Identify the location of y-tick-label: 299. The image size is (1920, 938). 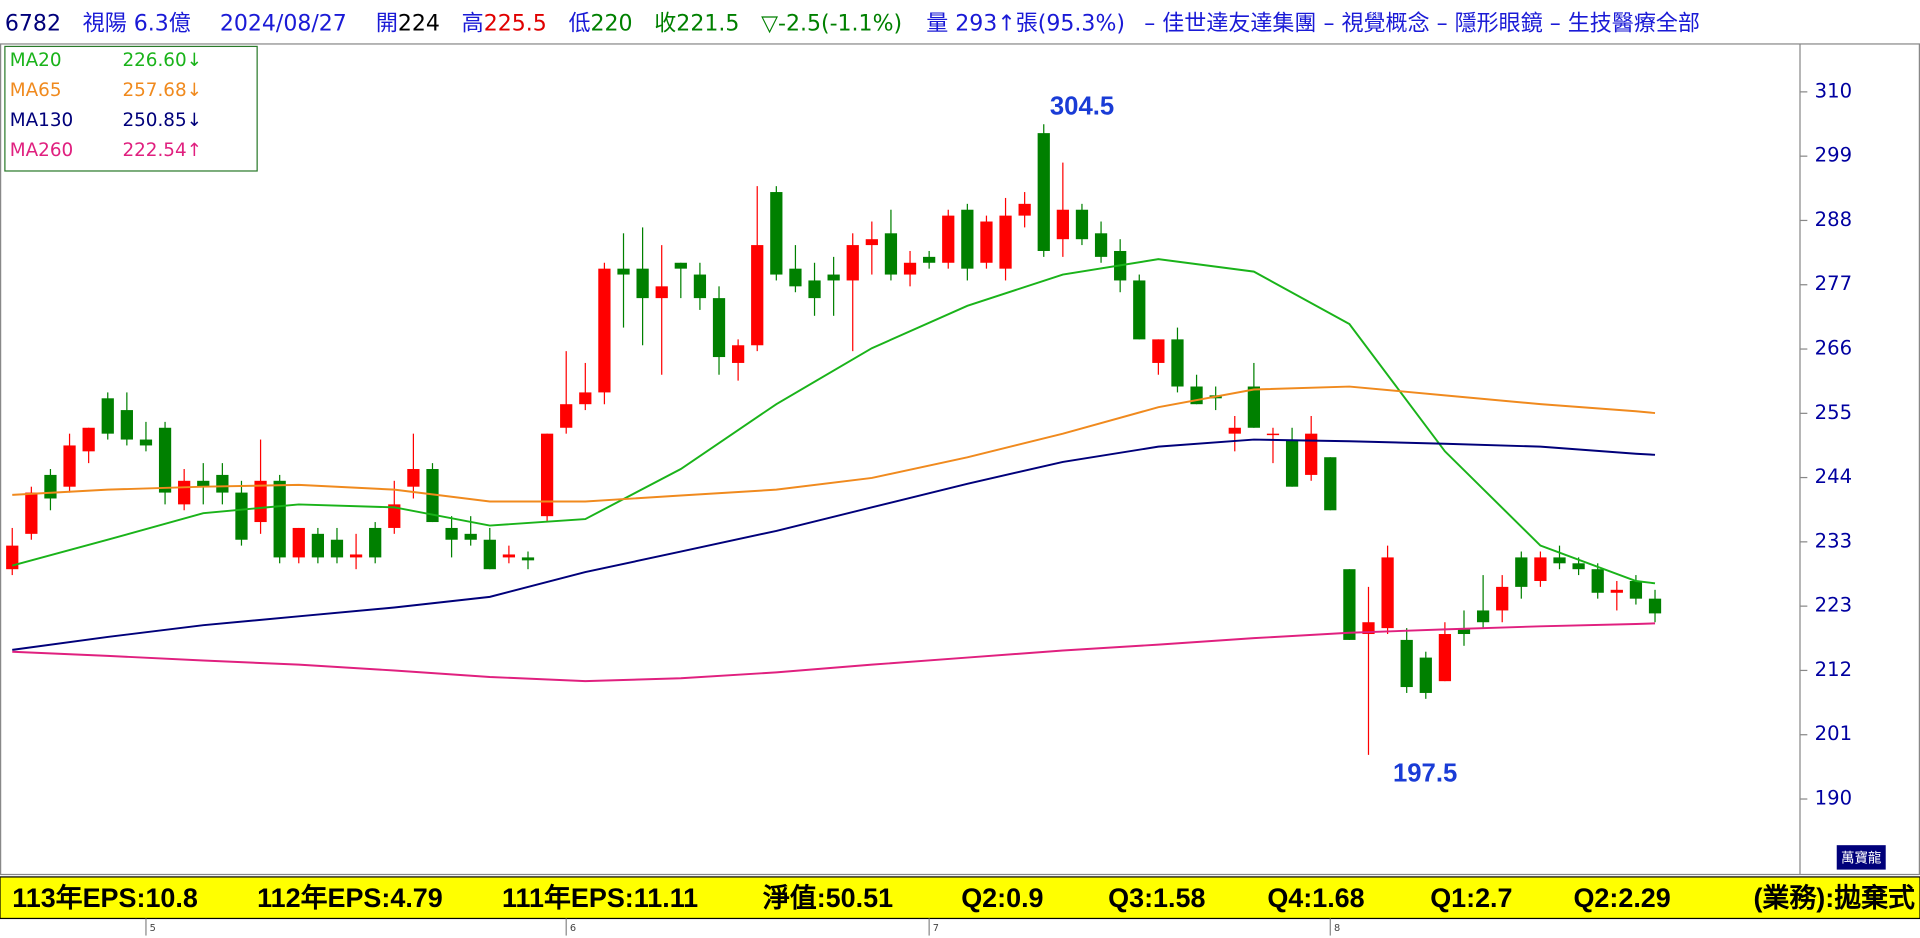
(1833, 155).